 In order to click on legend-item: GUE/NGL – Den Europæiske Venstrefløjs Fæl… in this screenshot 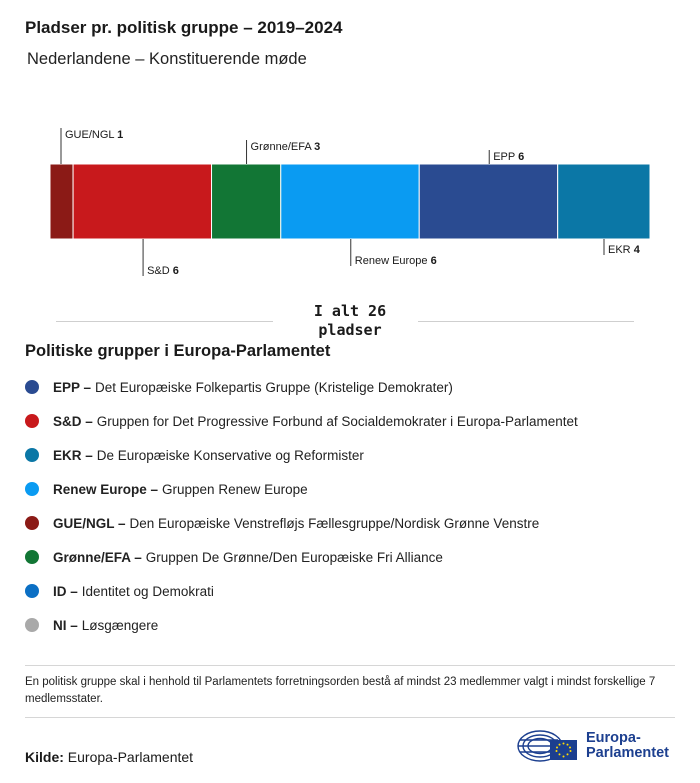, I will do `click(301, 523)`.